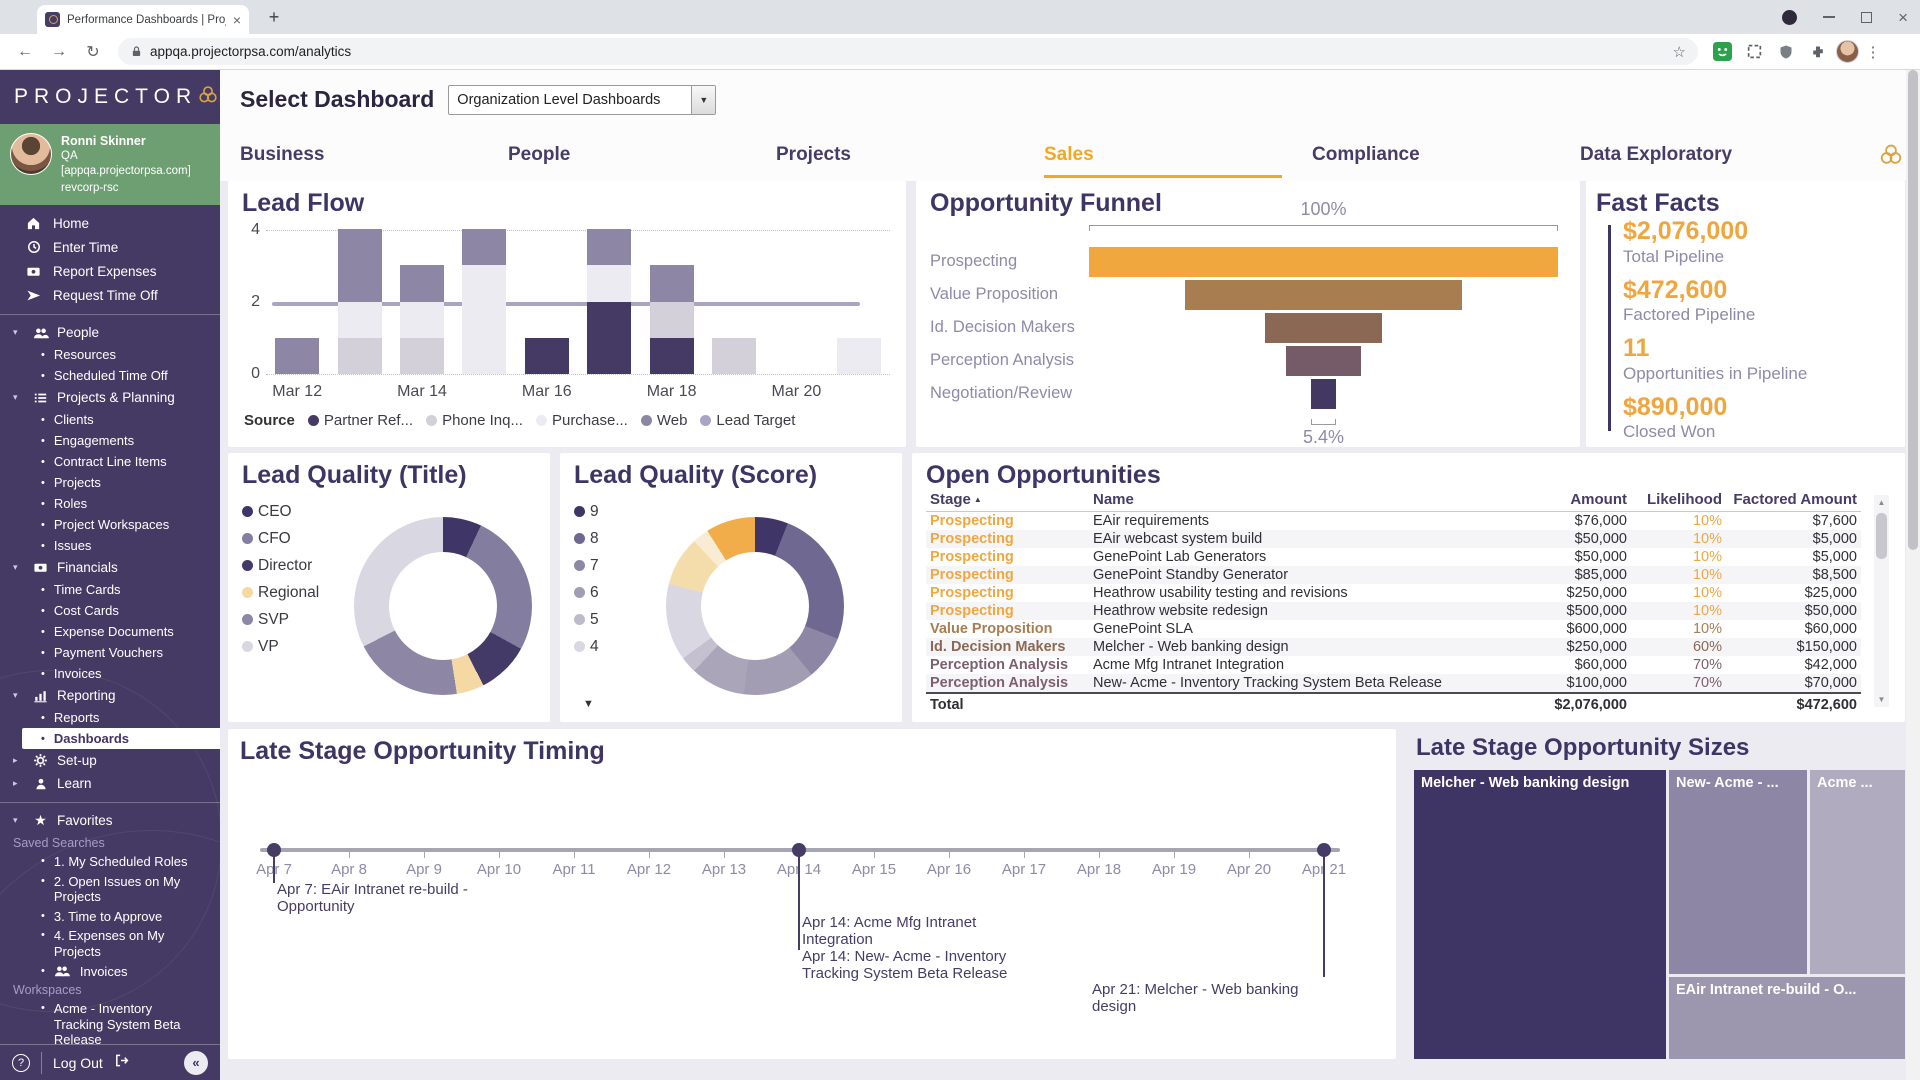 This screenshot has width=1920, height=1080. What do you see at coordinates (1678, 500) in the screenshot?
I see `column-header-likelihood: Likelihood` at bounding box center [1678, 500].